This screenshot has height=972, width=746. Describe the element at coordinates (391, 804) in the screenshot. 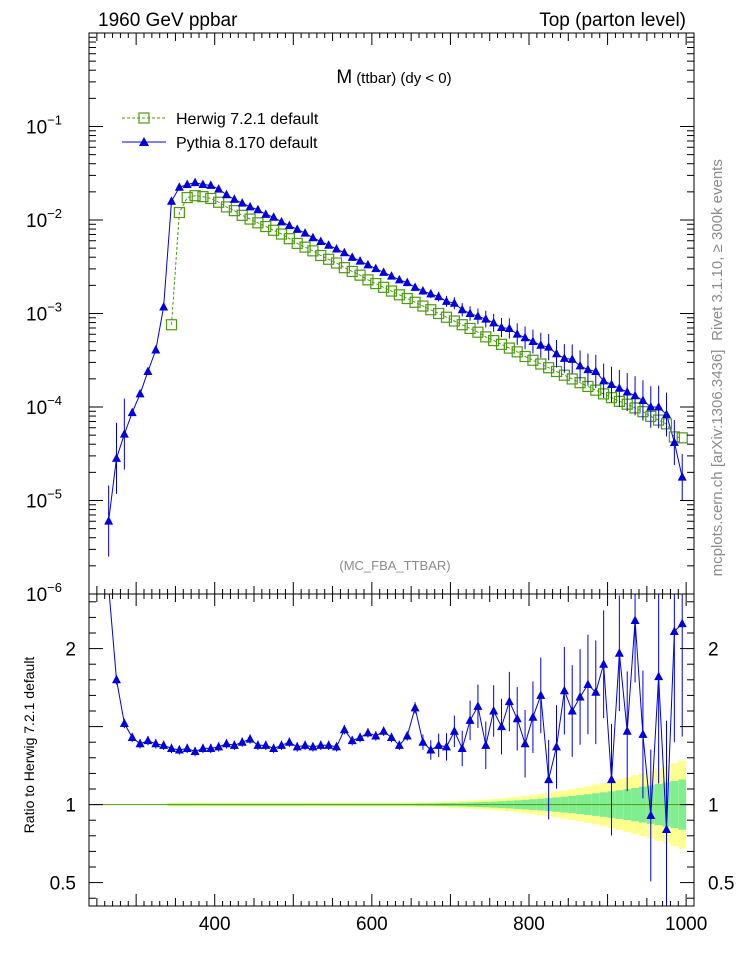

I see `ratio-bands` at that location.